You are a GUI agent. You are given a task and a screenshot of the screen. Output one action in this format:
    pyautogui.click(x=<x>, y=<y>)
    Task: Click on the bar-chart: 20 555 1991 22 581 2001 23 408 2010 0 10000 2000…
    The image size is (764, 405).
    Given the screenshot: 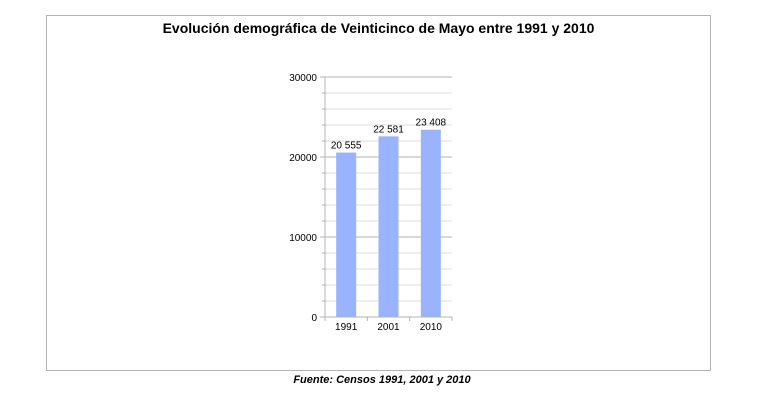 What is the action you would take?
    pyautogui.click(x=371, y=203)
    